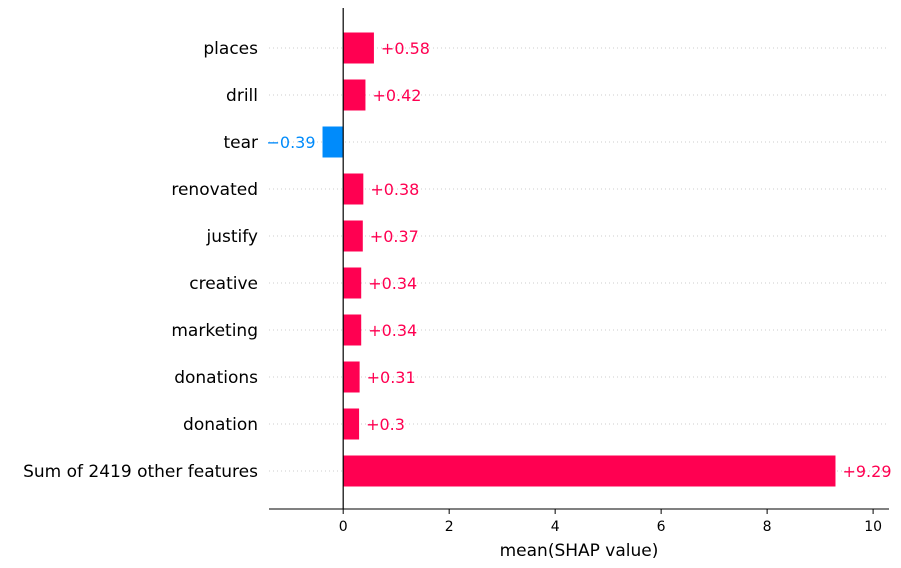  I want to click on y-tick-label: places, so click(230, 49).